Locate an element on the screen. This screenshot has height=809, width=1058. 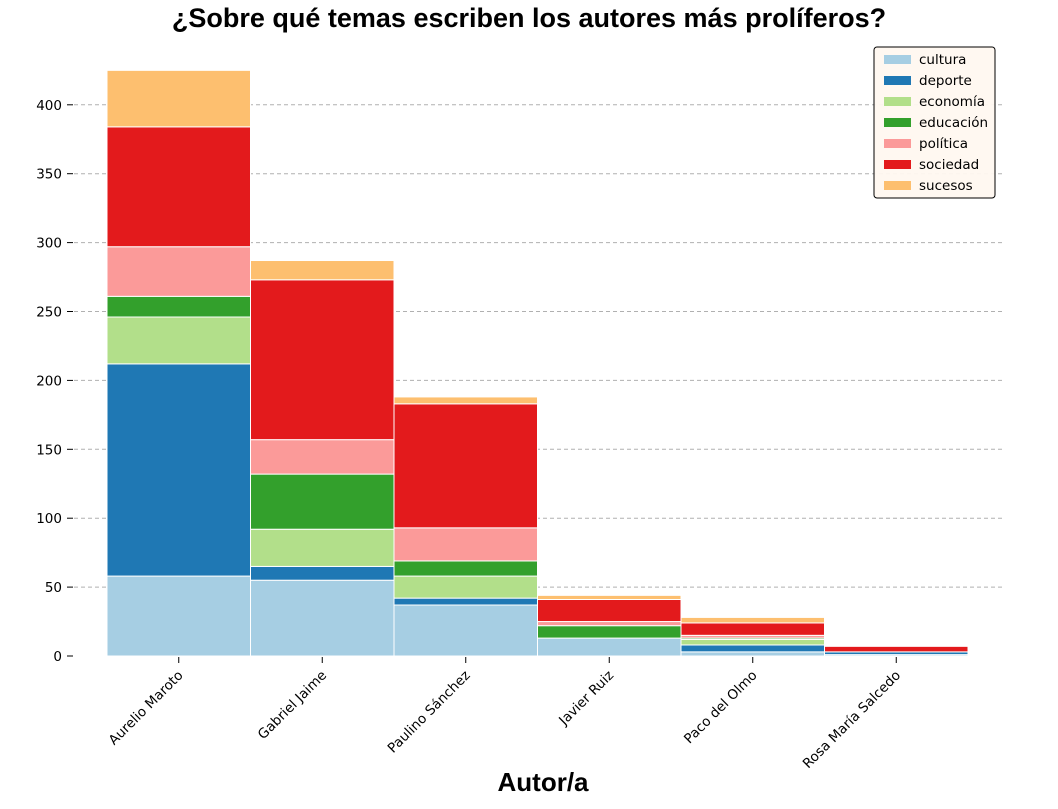
legend-label: educación is located at coordinates (953, 123).